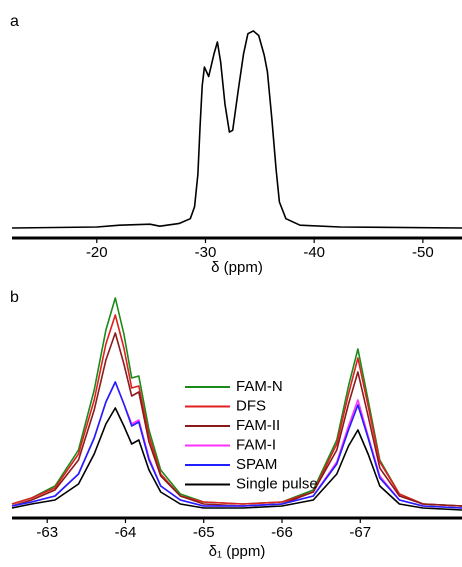 The image size is (462, 567). Describe the element at coordinates (258, 425) in the screenshot. I see `legend-label: FAM-II` at that location.